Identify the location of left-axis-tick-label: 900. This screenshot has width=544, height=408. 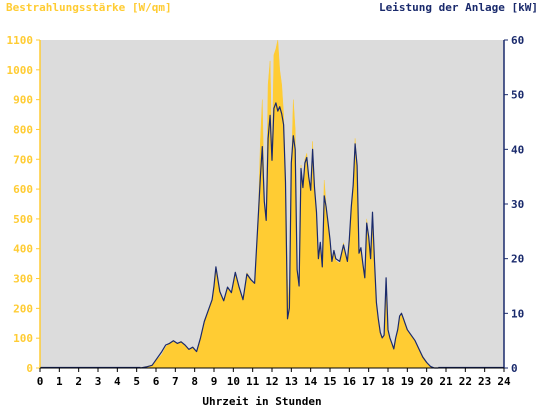
(23, 100).